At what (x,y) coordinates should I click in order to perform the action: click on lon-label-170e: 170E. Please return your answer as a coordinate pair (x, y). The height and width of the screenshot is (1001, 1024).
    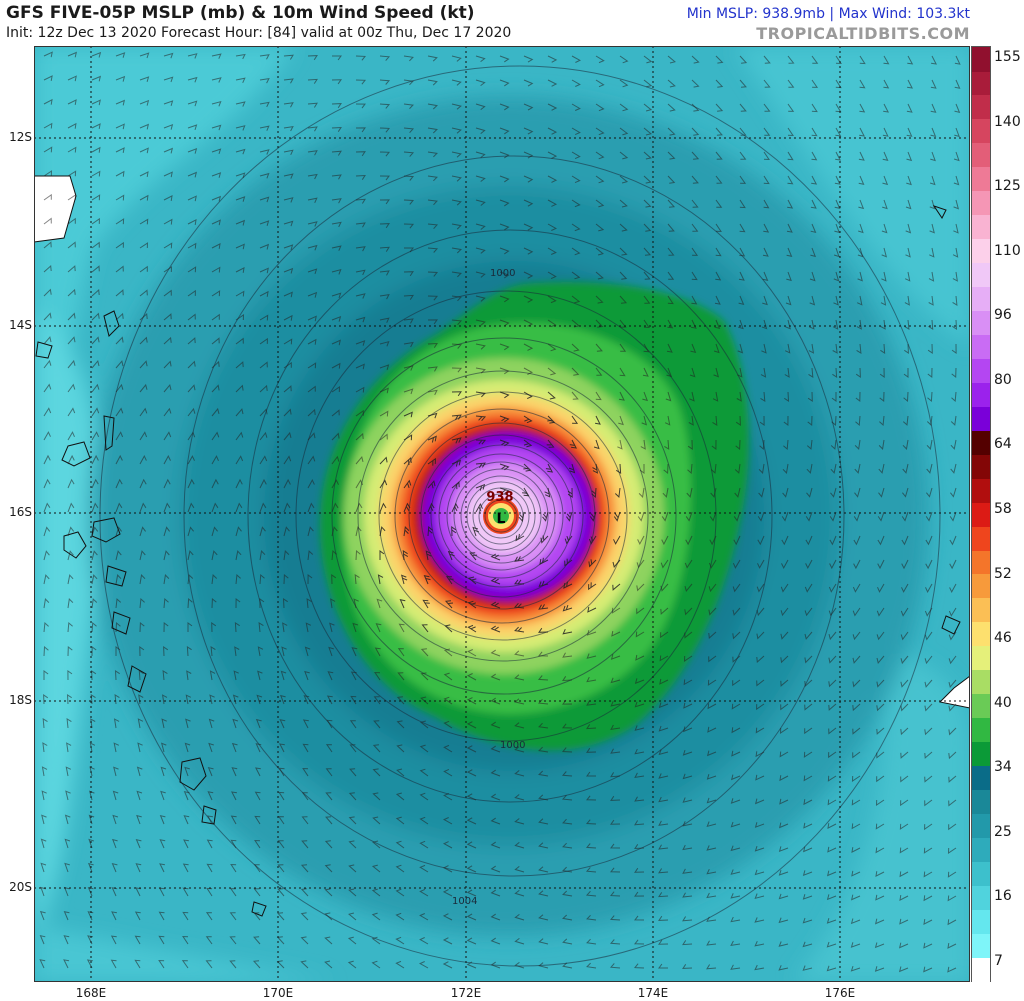
    Looking at the image, I should click on (278, 993).